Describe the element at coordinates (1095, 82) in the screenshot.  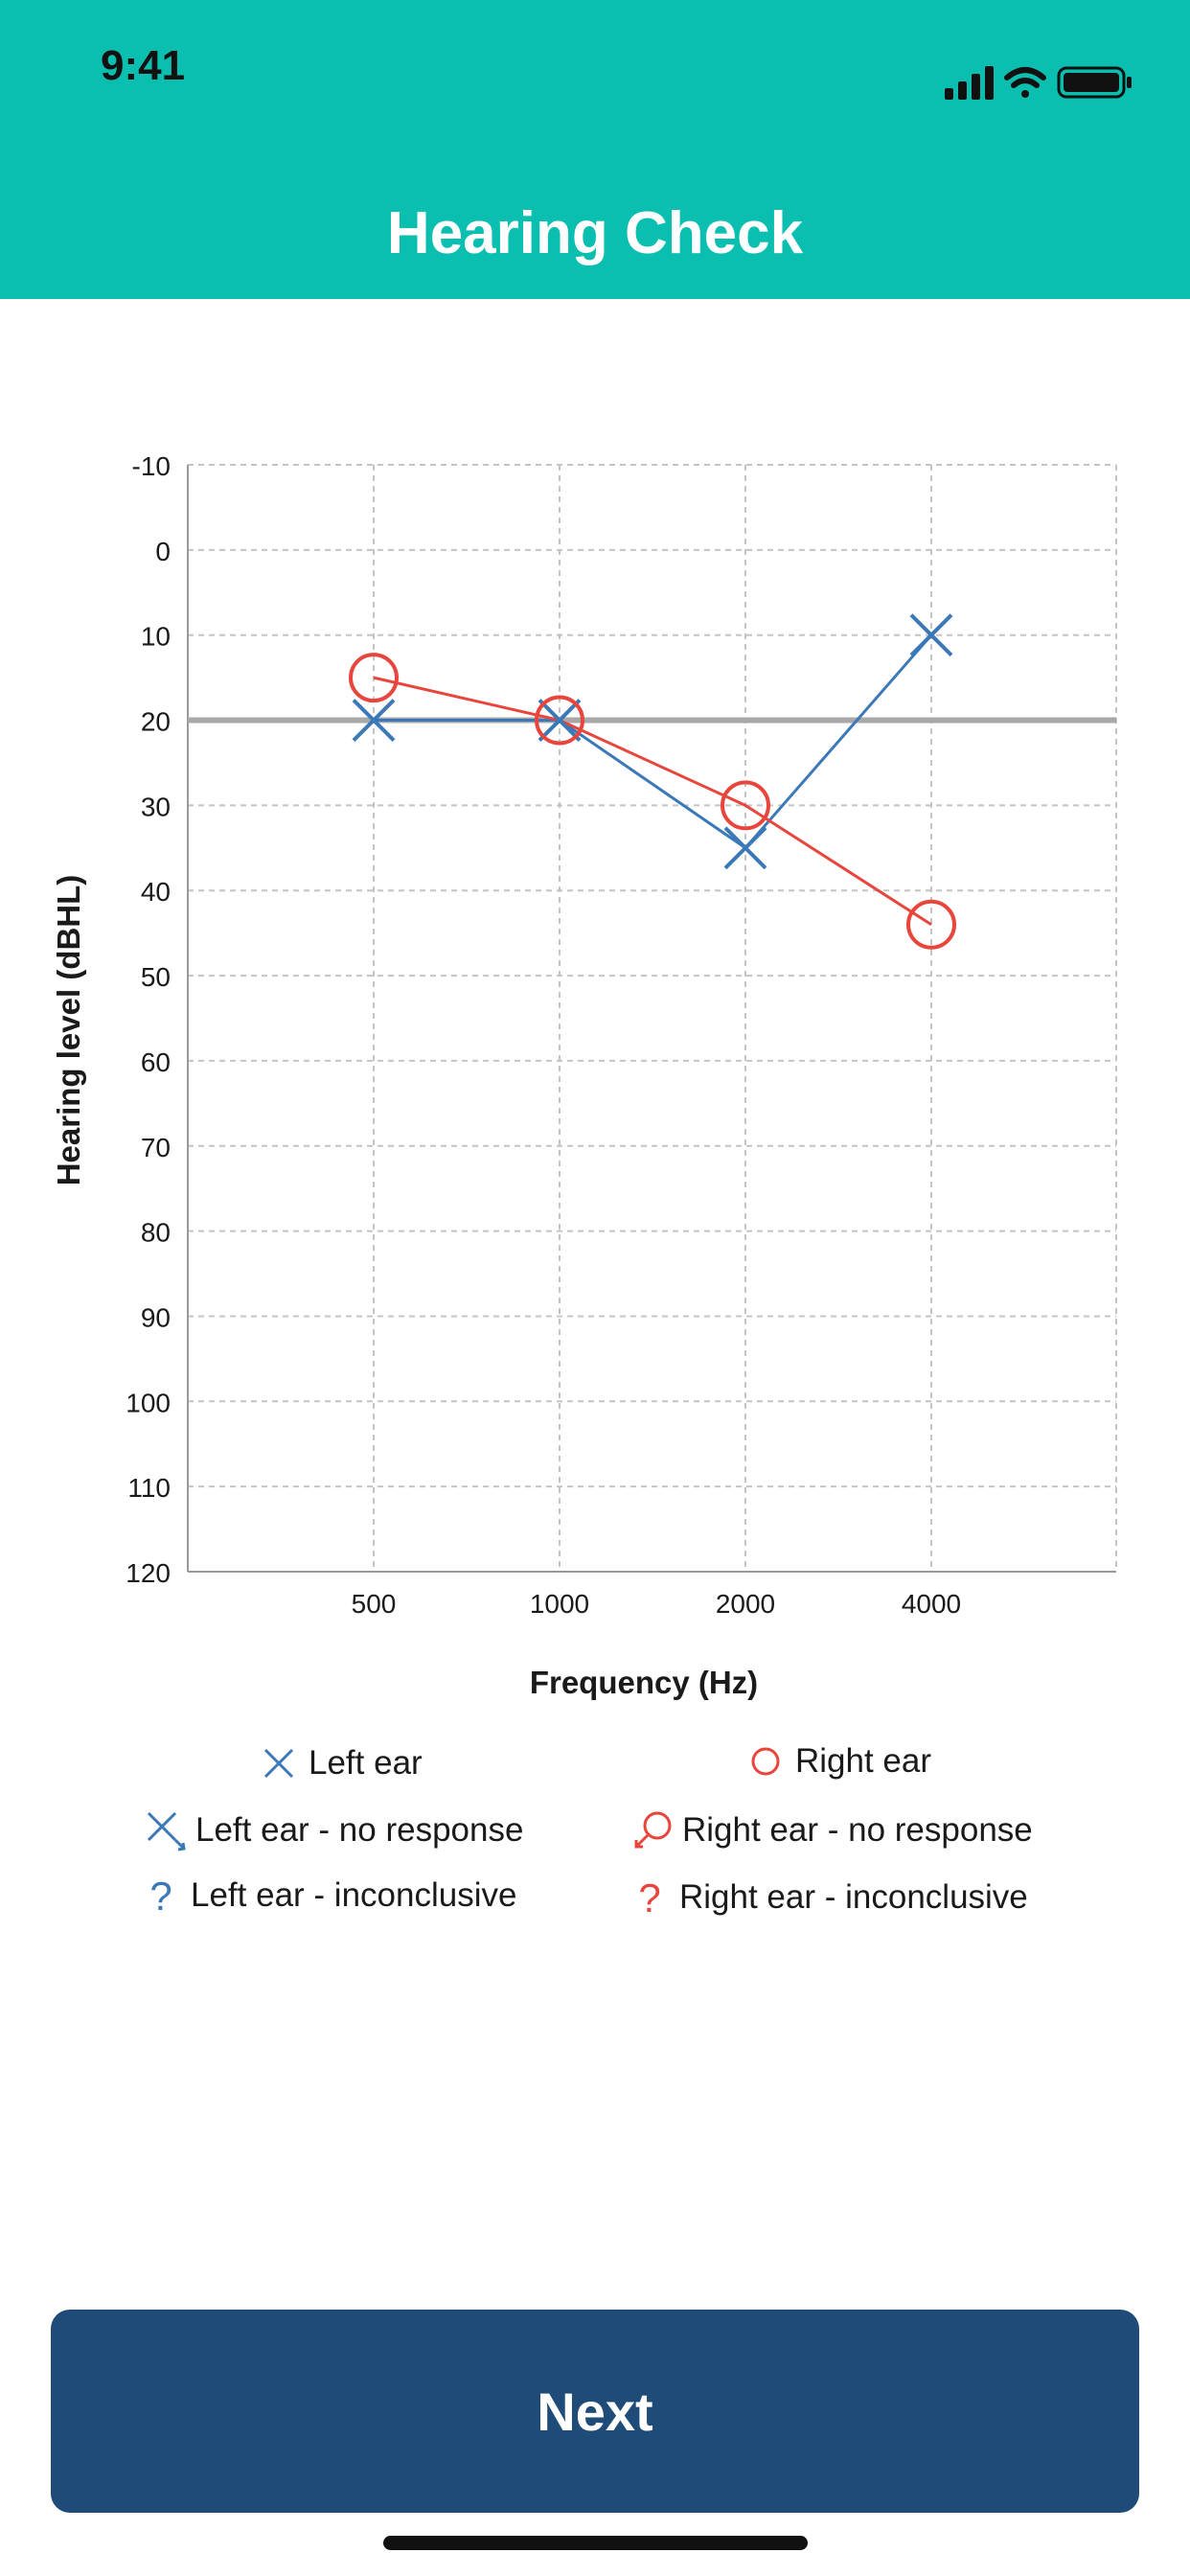
I see `battery-icon` at that location.